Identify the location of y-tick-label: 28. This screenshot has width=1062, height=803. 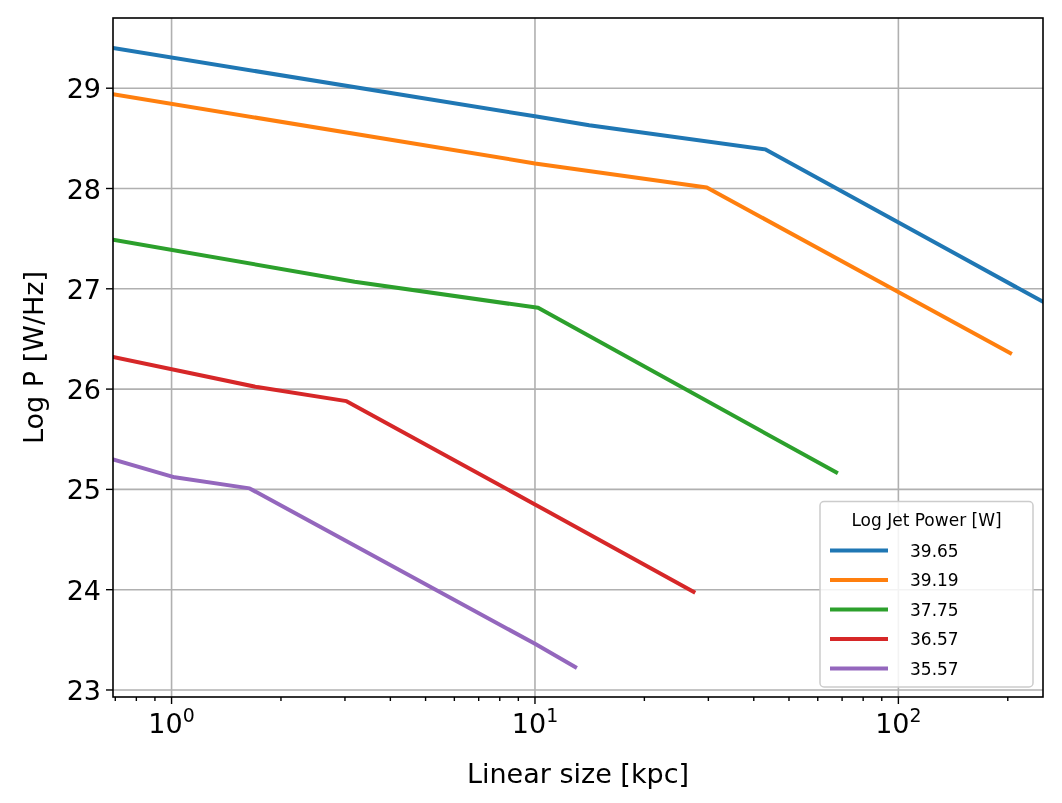
(83, 189).